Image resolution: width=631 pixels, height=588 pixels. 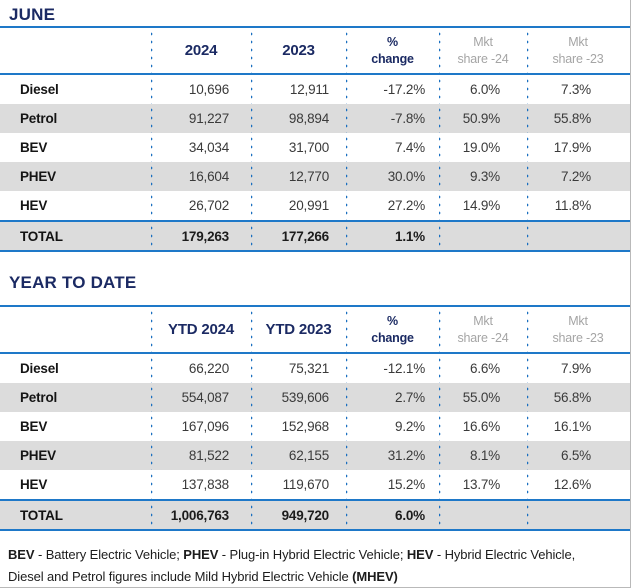 I want to click on cell-mkt-share-24: 14.9%, so click(x=483, y=205).